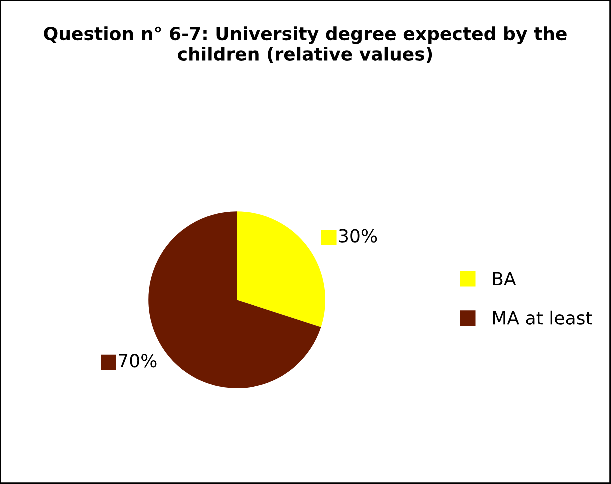 The height and width of the screenshot is (484, 611). I want to click on data-label: 70%, so click(138, 361).